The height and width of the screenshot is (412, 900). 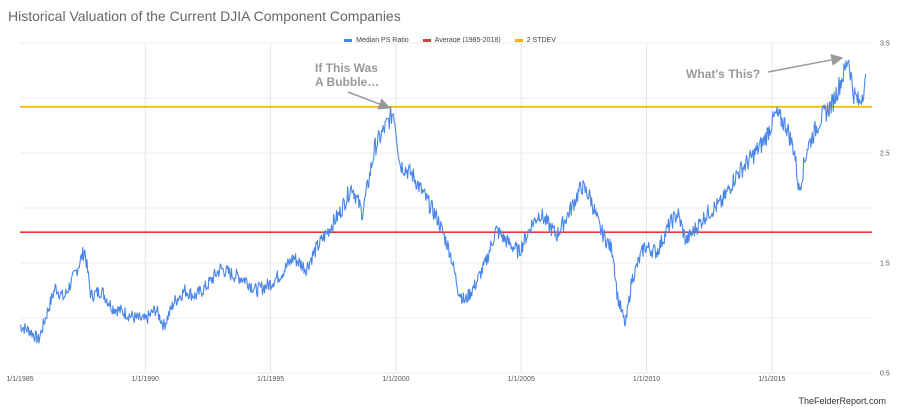 I want to click on x-tick-label: 1/1/1995, so click(x=270, y=379).